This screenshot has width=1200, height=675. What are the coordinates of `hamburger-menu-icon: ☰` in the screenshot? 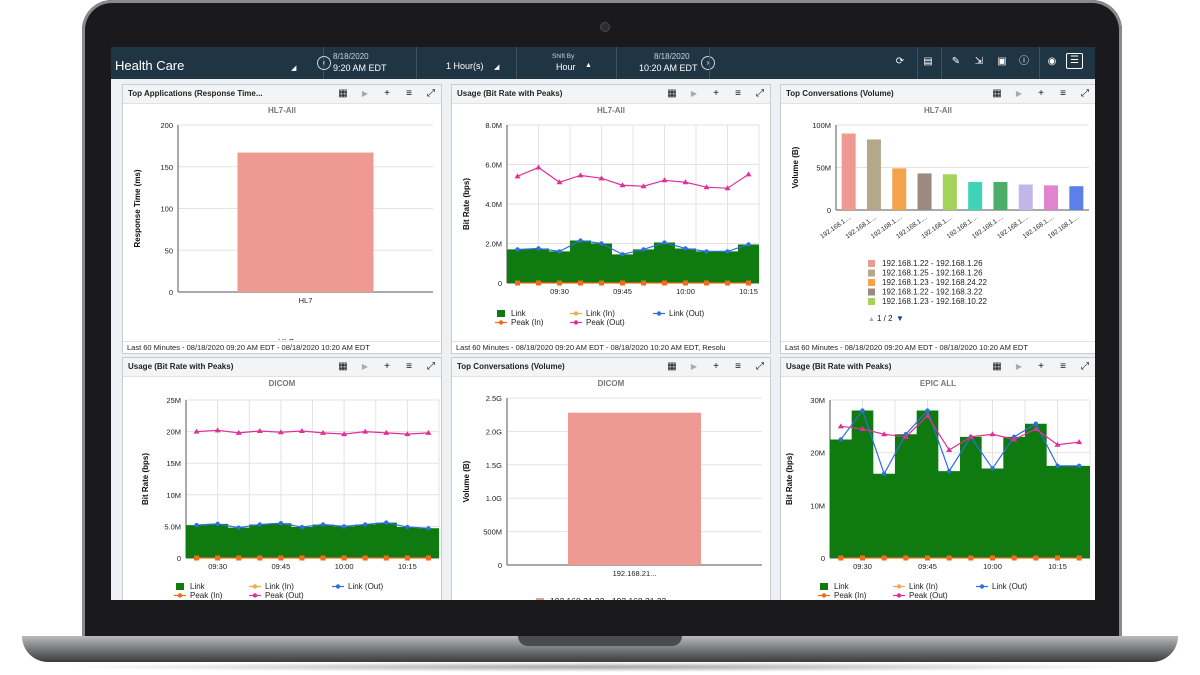 It's located at (1074, 61).